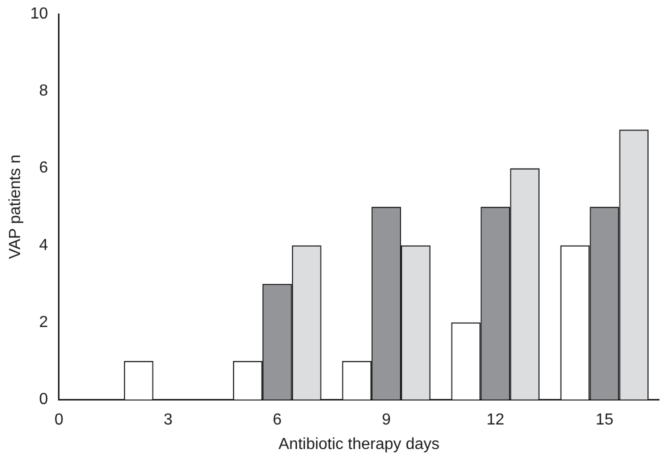  I want to click on x-axis-title: Antibiotic therapy days, so click(359, 444).